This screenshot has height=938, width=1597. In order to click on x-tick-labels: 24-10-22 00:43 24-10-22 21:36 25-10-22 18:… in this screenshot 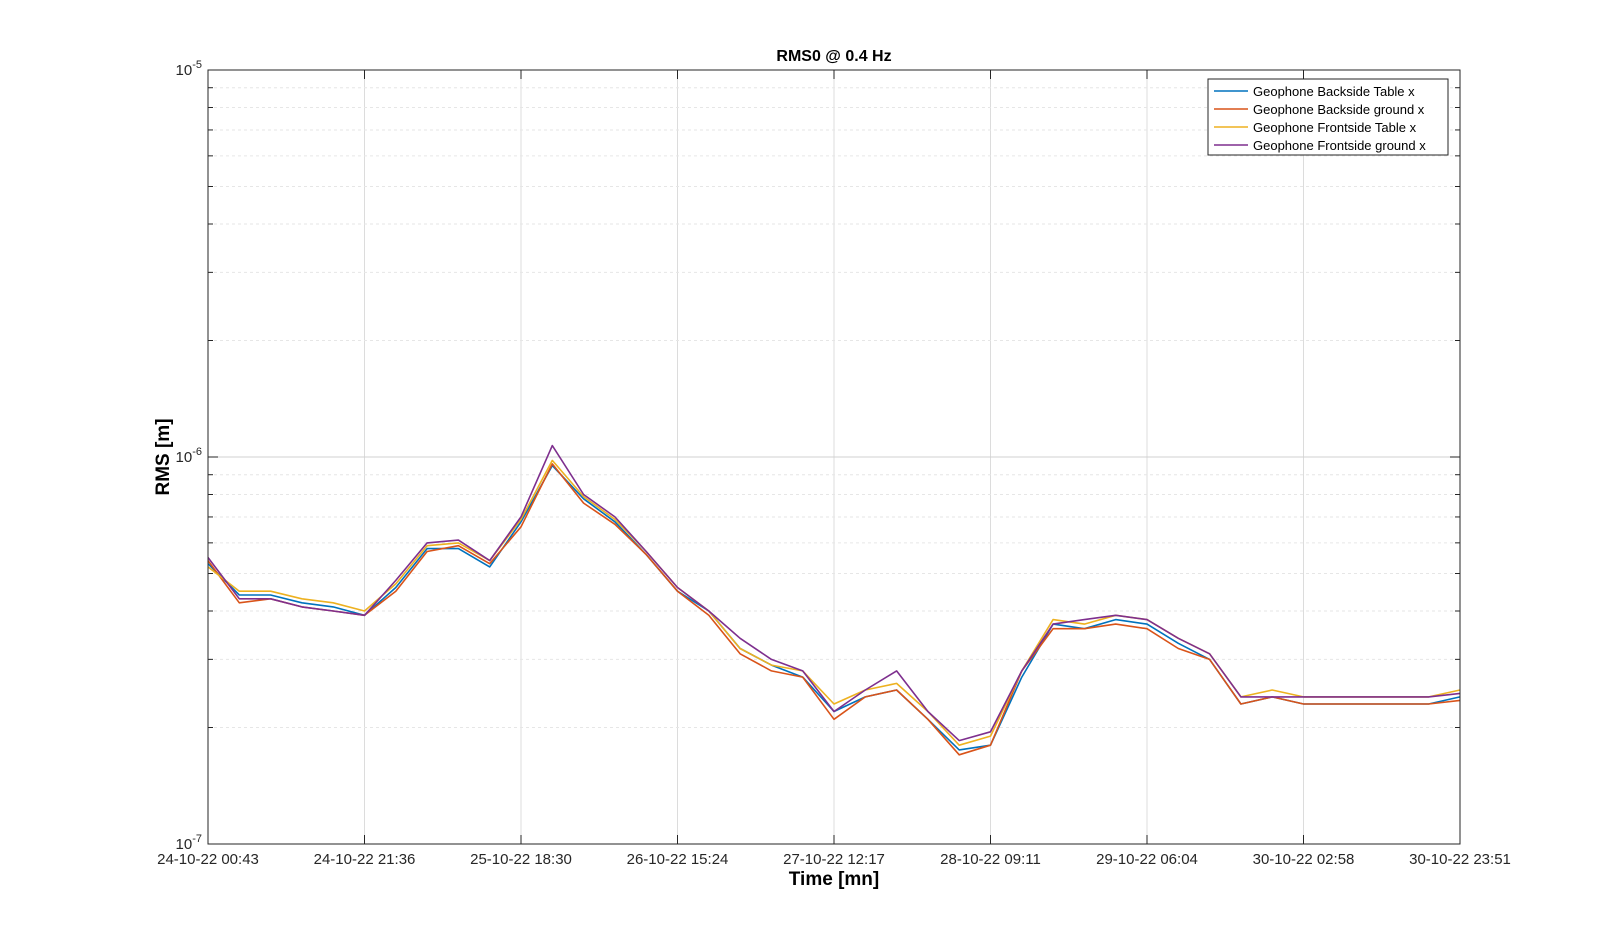, I will do `click(834, 859)`.